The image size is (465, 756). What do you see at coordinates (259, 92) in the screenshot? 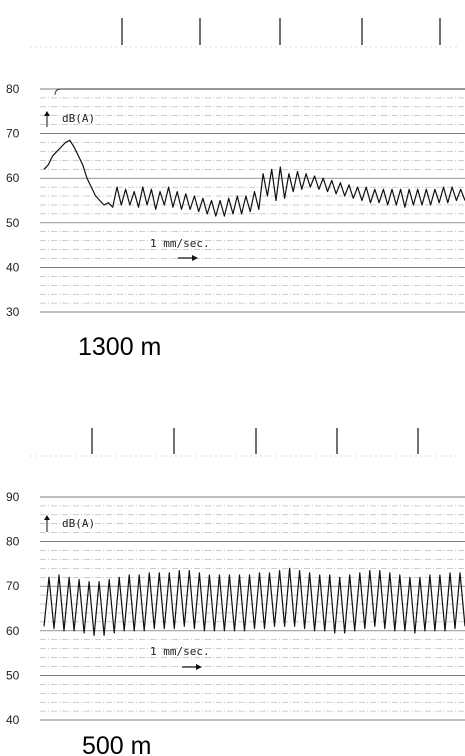
I see `chart-top-bracket` at bounding box center [259, 92].